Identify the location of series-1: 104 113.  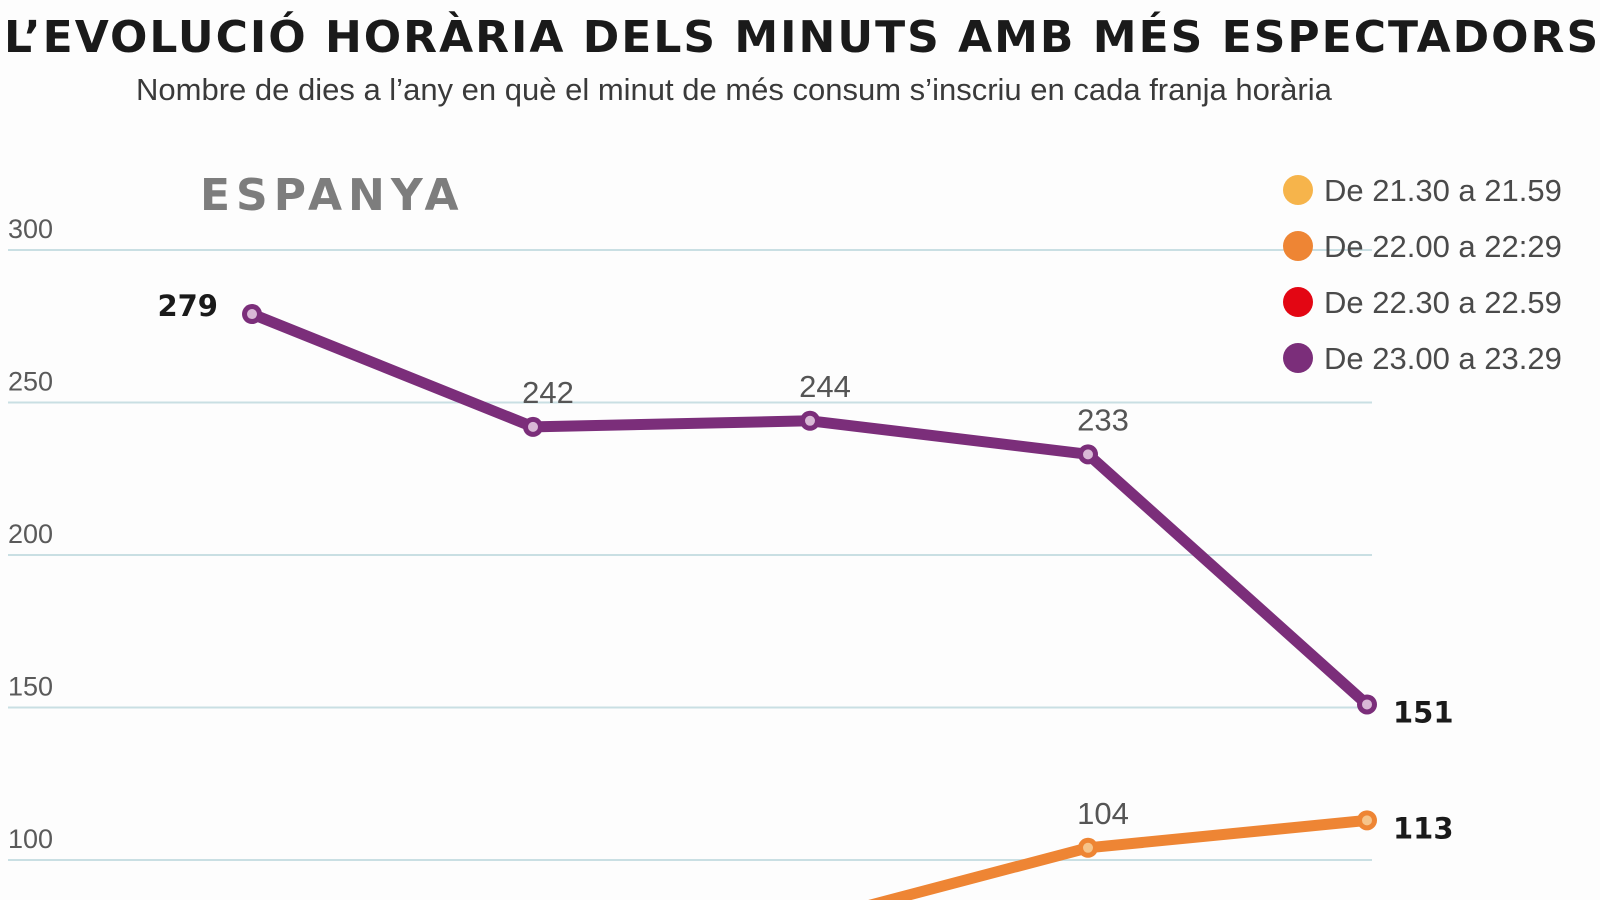
(1161, 848).